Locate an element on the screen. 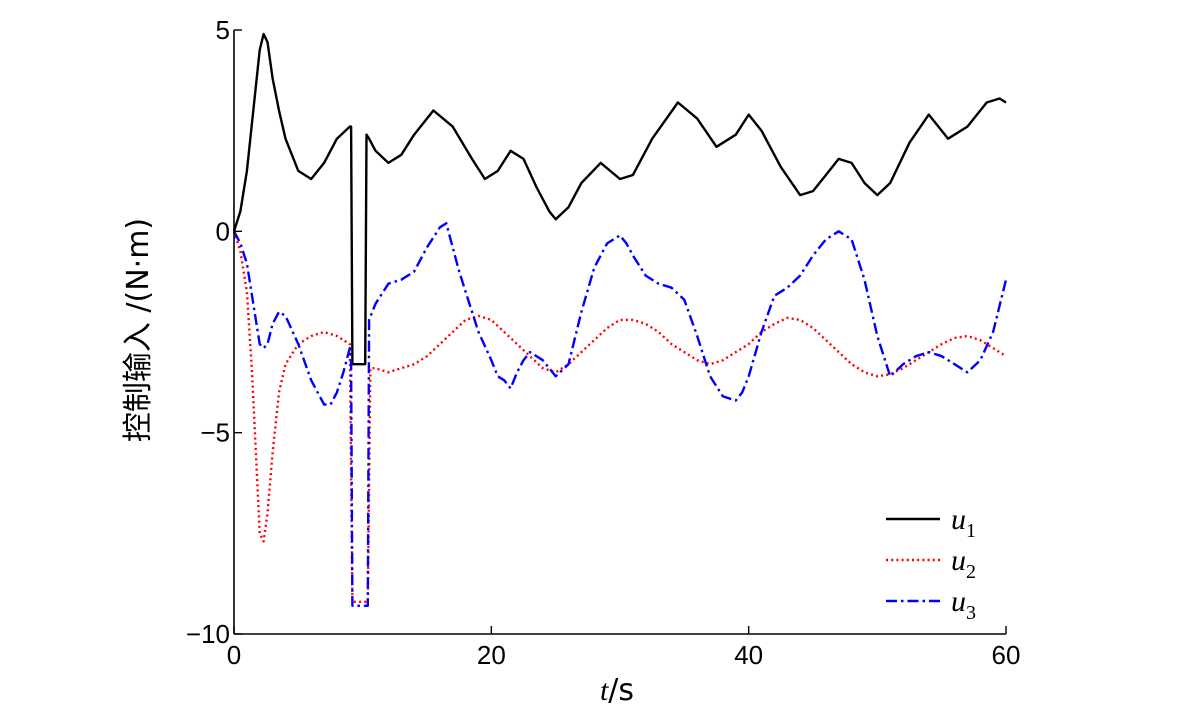 This screenshot has height=720, width=1200. y-tick-label: −10 is located at coordinates (208, 634).